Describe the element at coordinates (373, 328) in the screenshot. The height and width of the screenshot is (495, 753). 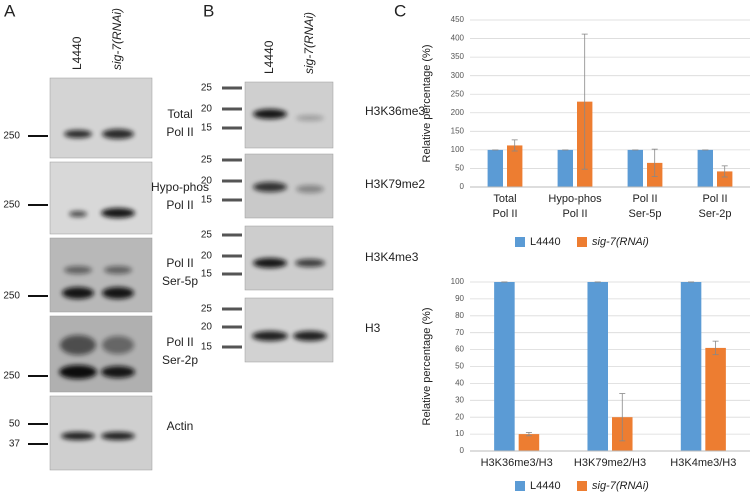
I see `label-line: H3` at that location.